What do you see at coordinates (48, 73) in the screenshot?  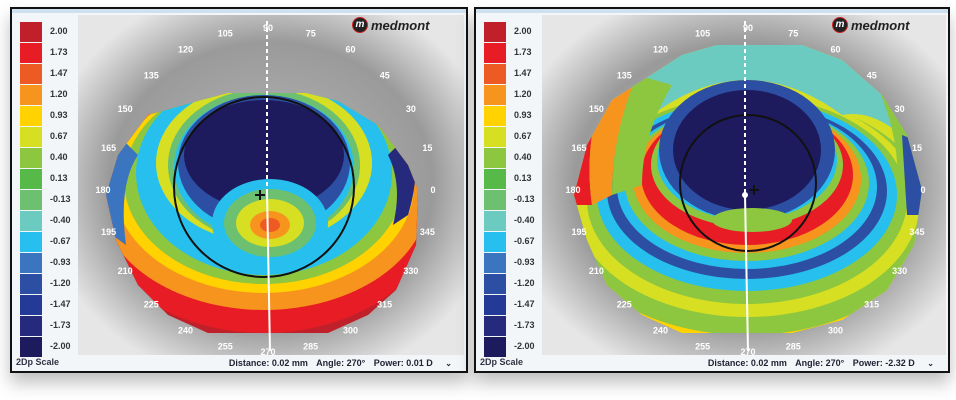 I see `scale-entry: 1.47` at bounding box center [48, 73].